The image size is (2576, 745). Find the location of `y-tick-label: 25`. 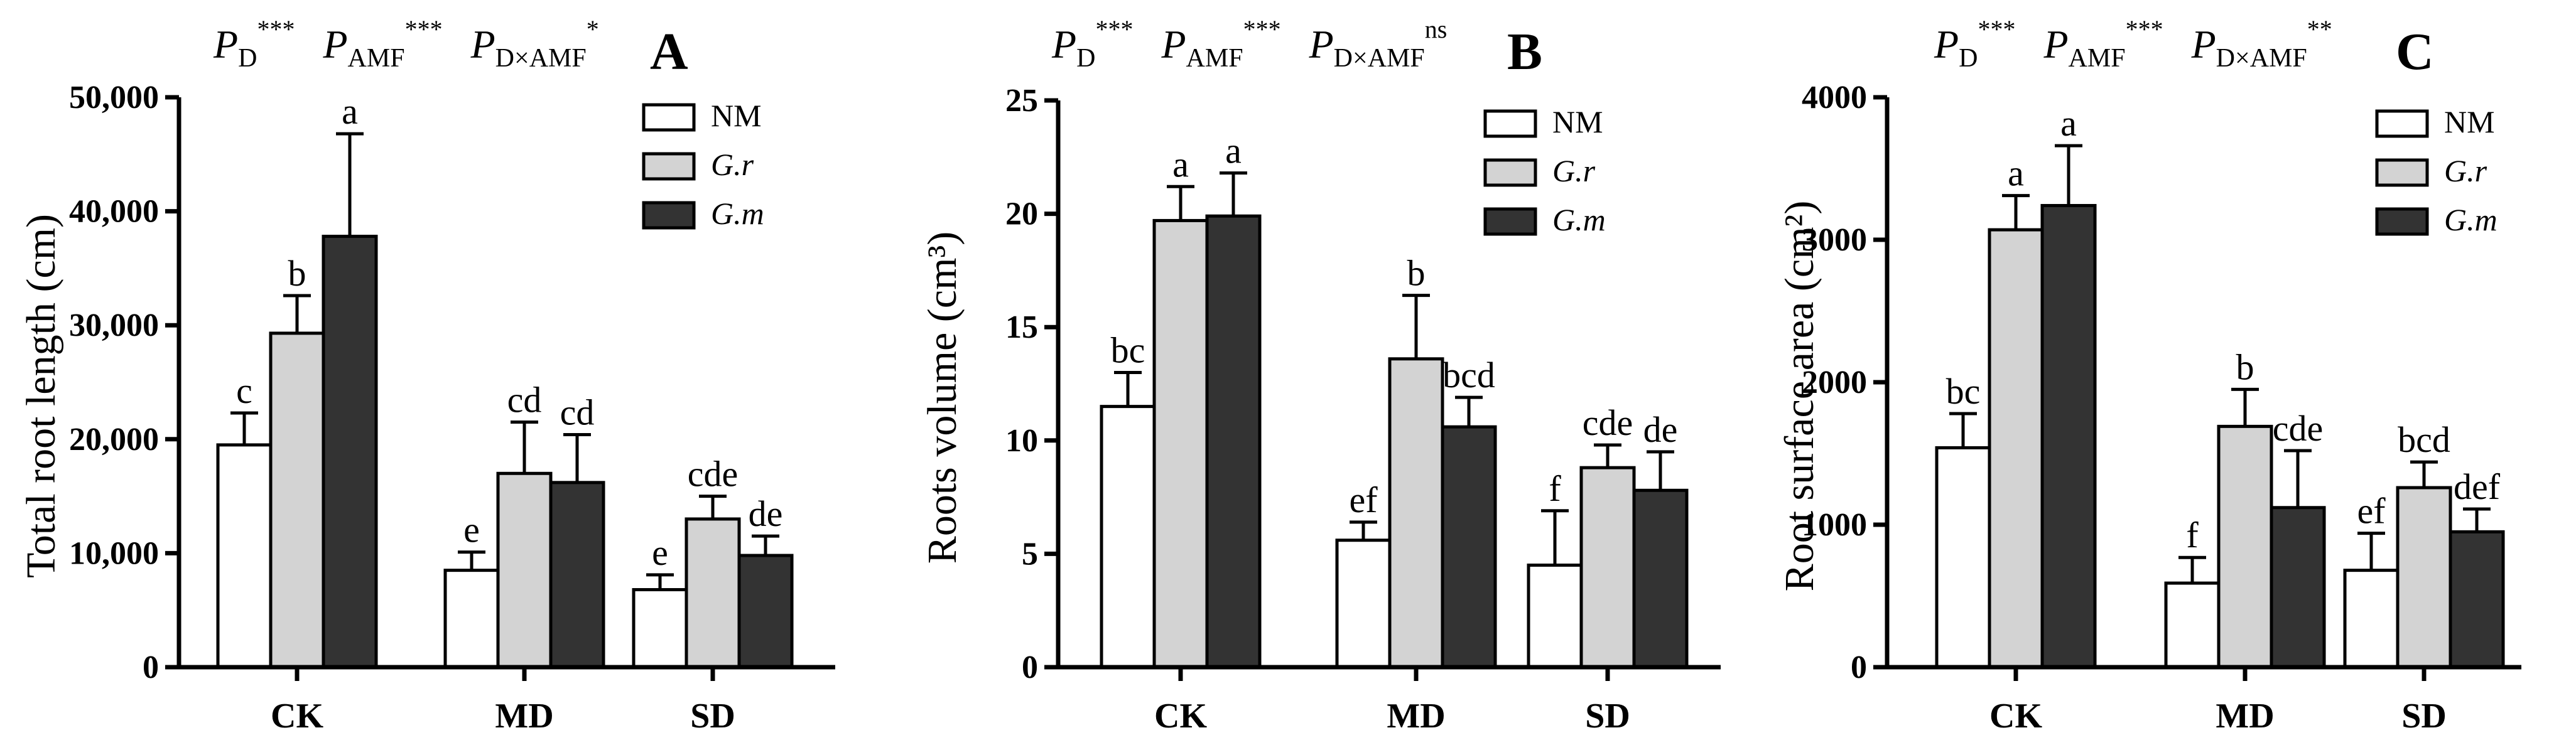

y-tick-label: 25 is located at coordinates (1022, 101).